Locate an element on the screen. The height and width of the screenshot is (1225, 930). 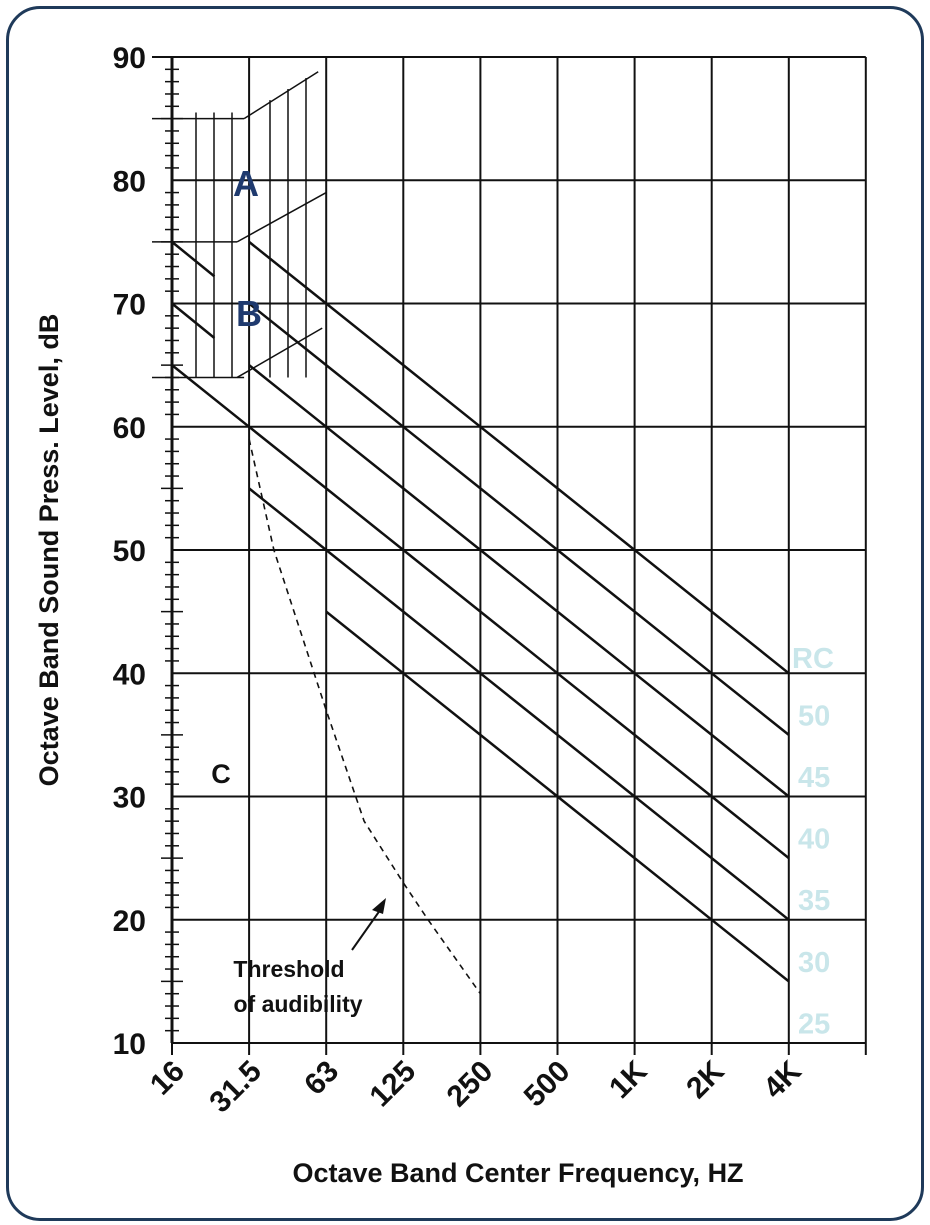
y-tick-label-90: 90 is located at coordinates (129, 58).